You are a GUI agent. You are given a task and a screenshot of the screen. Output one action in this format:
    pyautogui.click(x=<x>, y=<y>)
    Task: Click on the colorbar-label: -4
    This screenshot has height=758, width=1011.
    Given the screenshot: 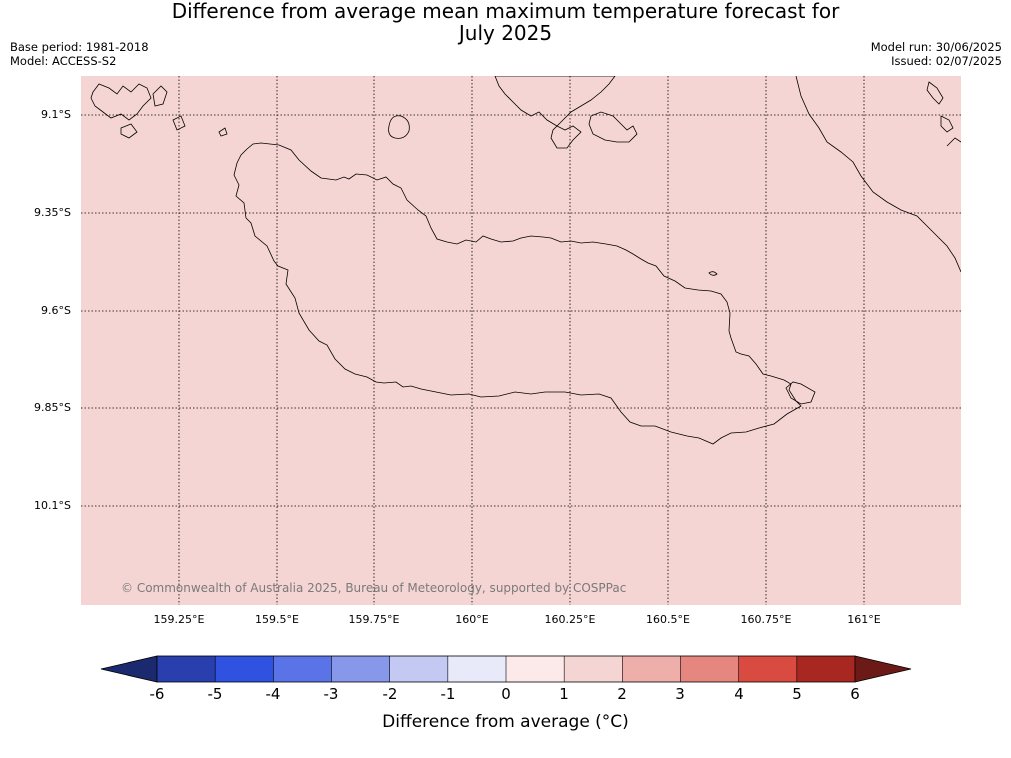 What is the action you would take?
    pyautogui.click(x=273, y=694)
    